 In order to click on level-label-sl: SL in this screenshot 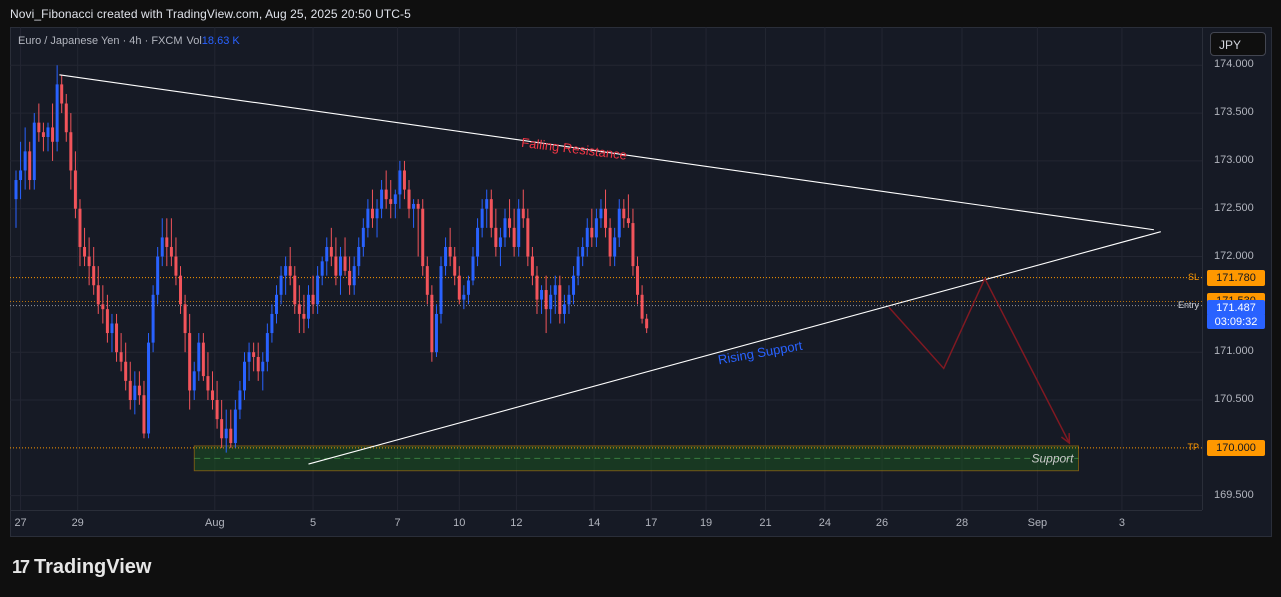, I will do `click(1193, 276)`.